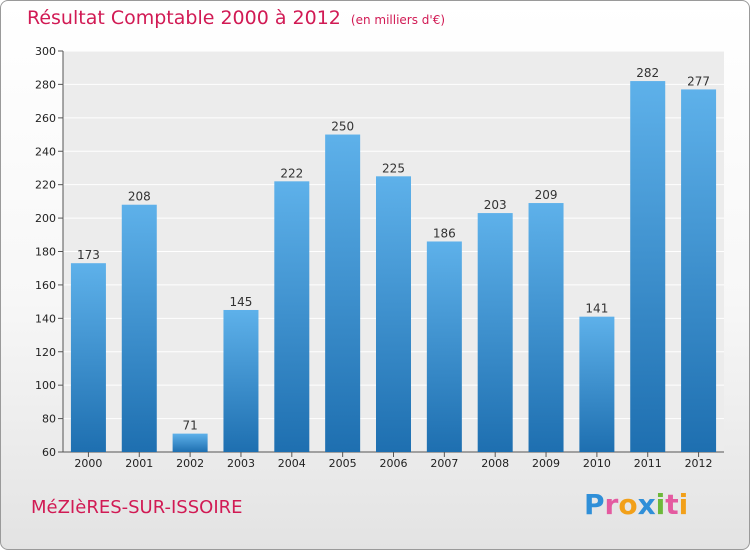 The height and width of the screenshot is (550, 750). What do you see at coordinates (698, 81) in the screenshot?
I see `value-label: 277` at bounding box center [698, 81].